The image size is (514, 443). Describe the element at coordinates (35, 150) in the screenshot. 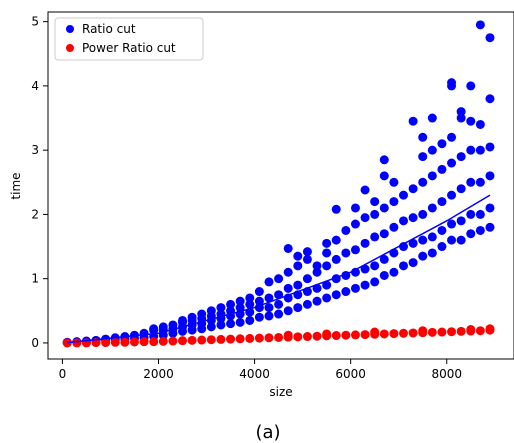

I see `y-tick-label: 3` at that location.